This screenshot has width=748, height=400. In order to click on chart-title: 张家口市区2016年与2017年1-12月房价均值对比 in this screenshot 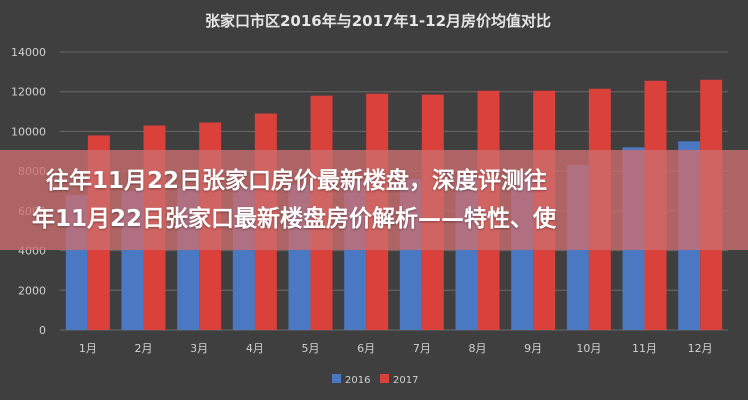, I will do `click(378, 21)`.